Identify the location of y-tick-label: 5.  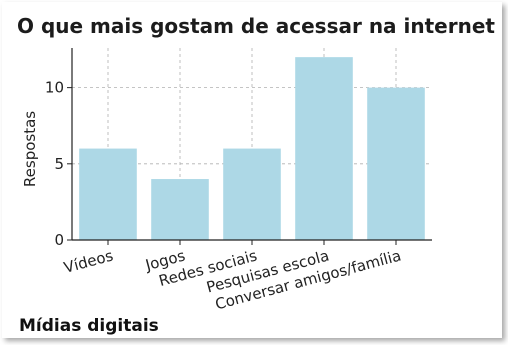
(59, 164).